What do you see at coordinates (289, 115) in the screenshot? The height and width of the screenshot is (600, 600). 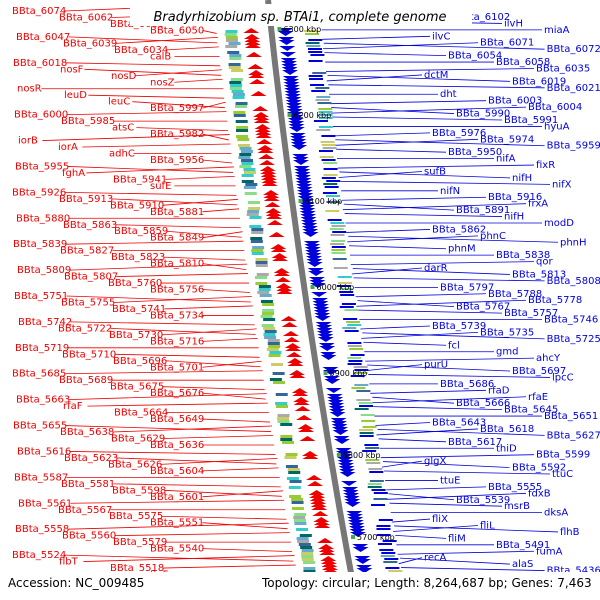 I see `kbp-tick` at bounding box center [289, 115].